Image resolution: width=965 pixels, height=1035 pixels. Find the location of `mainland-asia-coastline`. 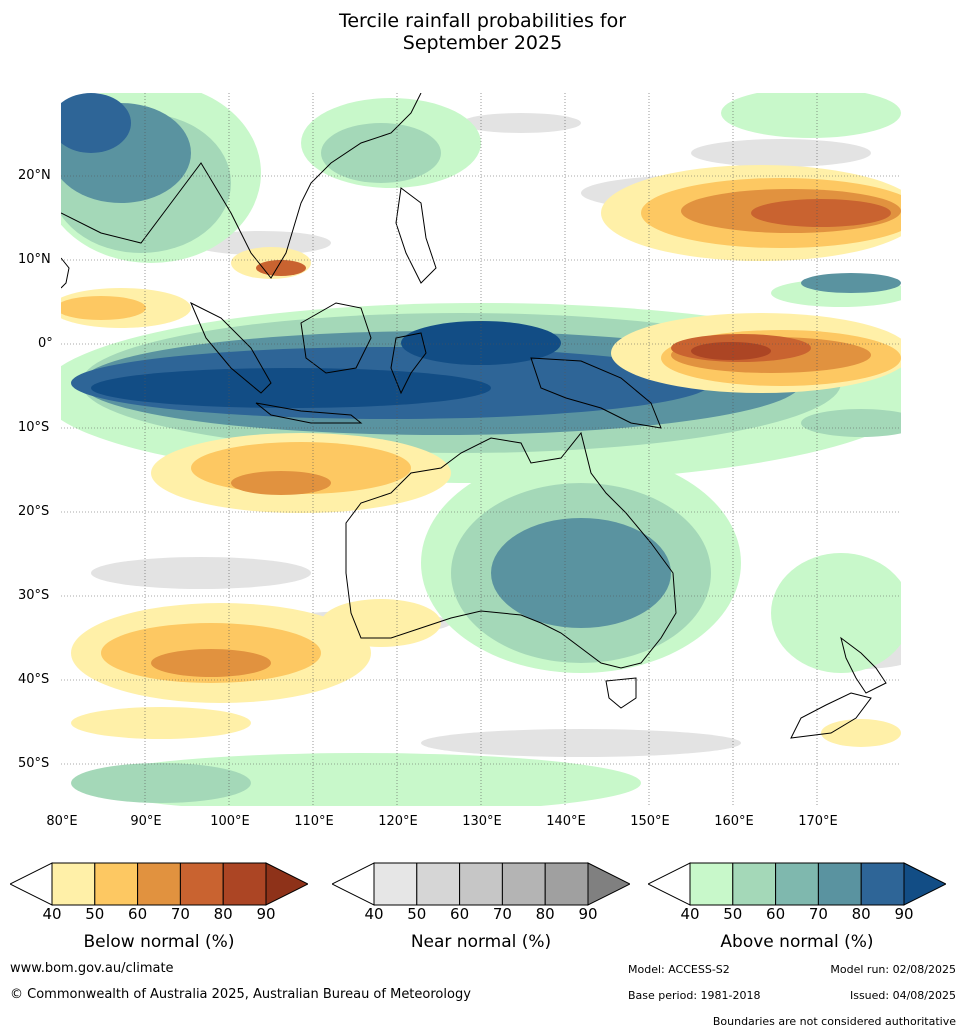

mainland-asia-coastline is located at coordinates (241, 186).